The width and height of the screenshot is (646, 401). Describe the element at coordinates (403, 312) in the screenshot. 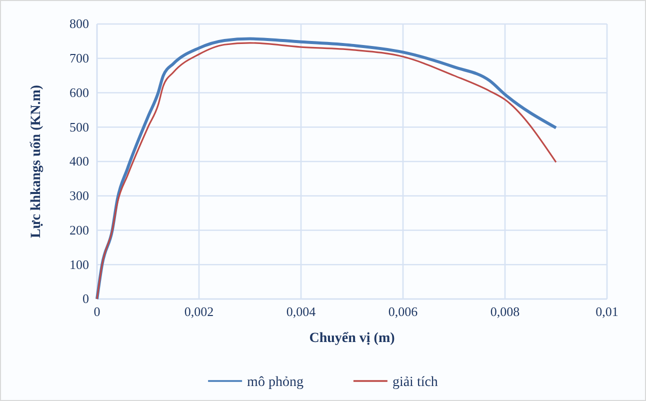

I see `x-tick-label: 0,006` at that location.